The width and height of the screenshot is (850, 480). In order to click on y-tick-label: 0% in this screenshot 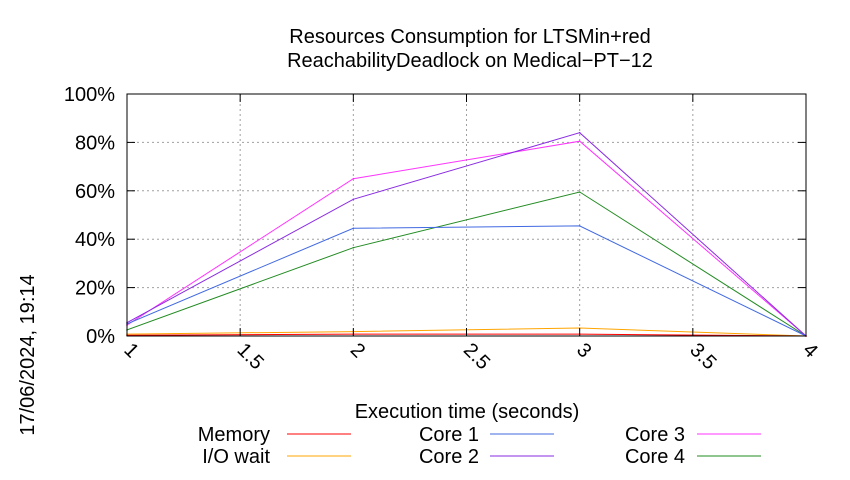, I will do `click(100, 337)`.